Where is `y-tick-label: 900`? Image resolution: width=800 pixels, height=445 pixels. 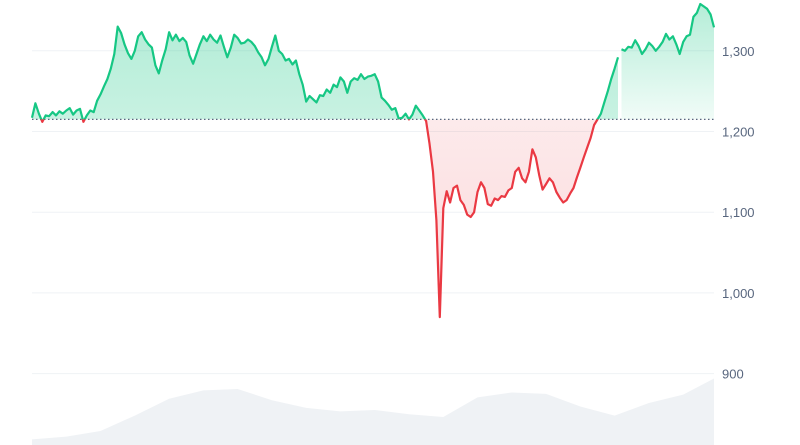
y-tick-label: 900 is located at coordinates (733, 374).